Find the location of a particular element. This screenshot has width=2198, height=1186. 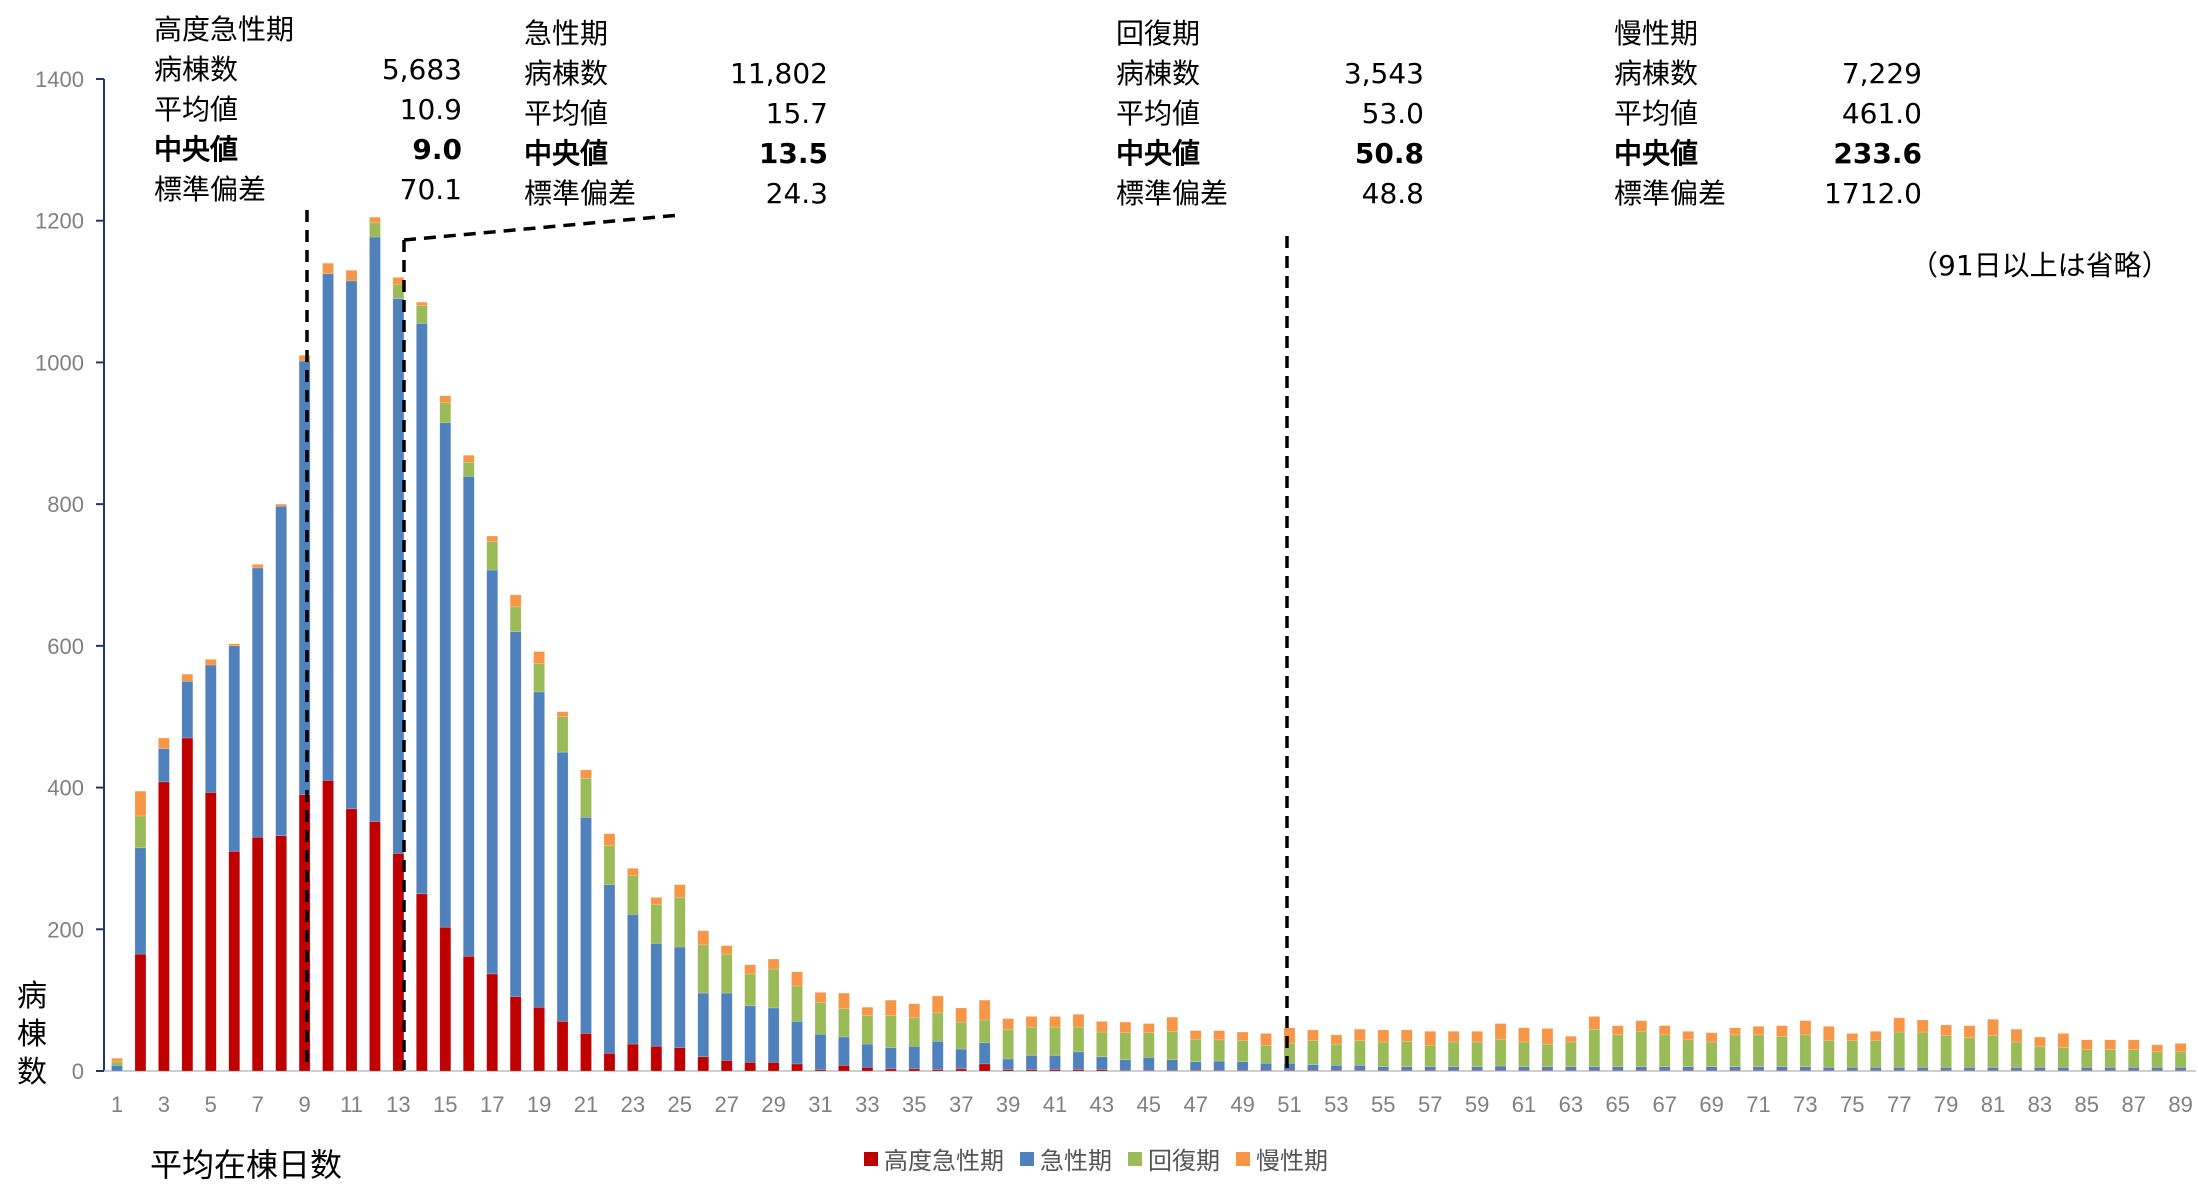

x-tick-label: 7 is located at coordinates (258, 1104).